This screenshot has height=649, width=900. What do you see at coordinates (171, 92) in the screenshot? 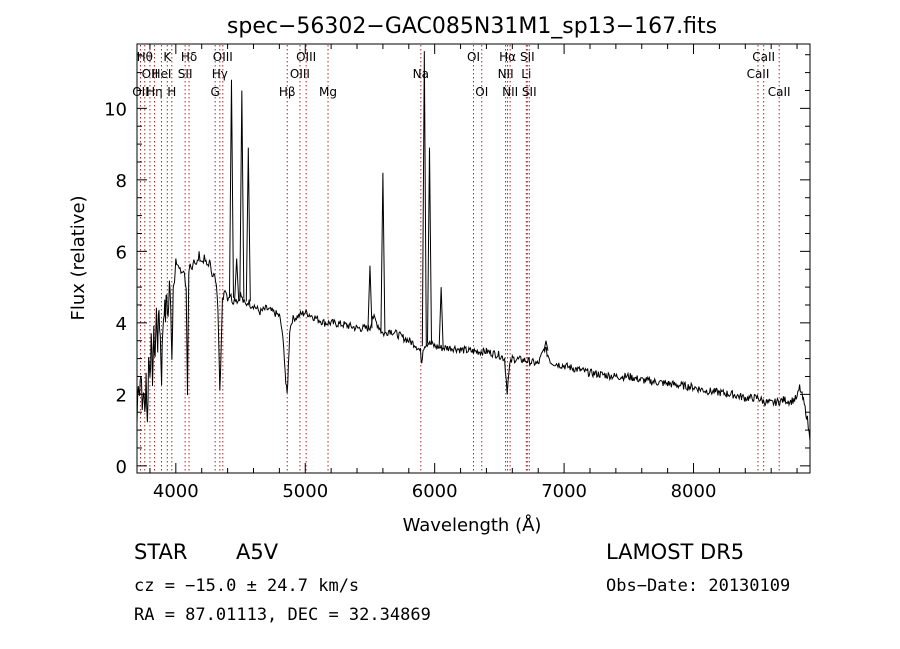
I see `line-marker-label: H` at bounding box center [171, 92].